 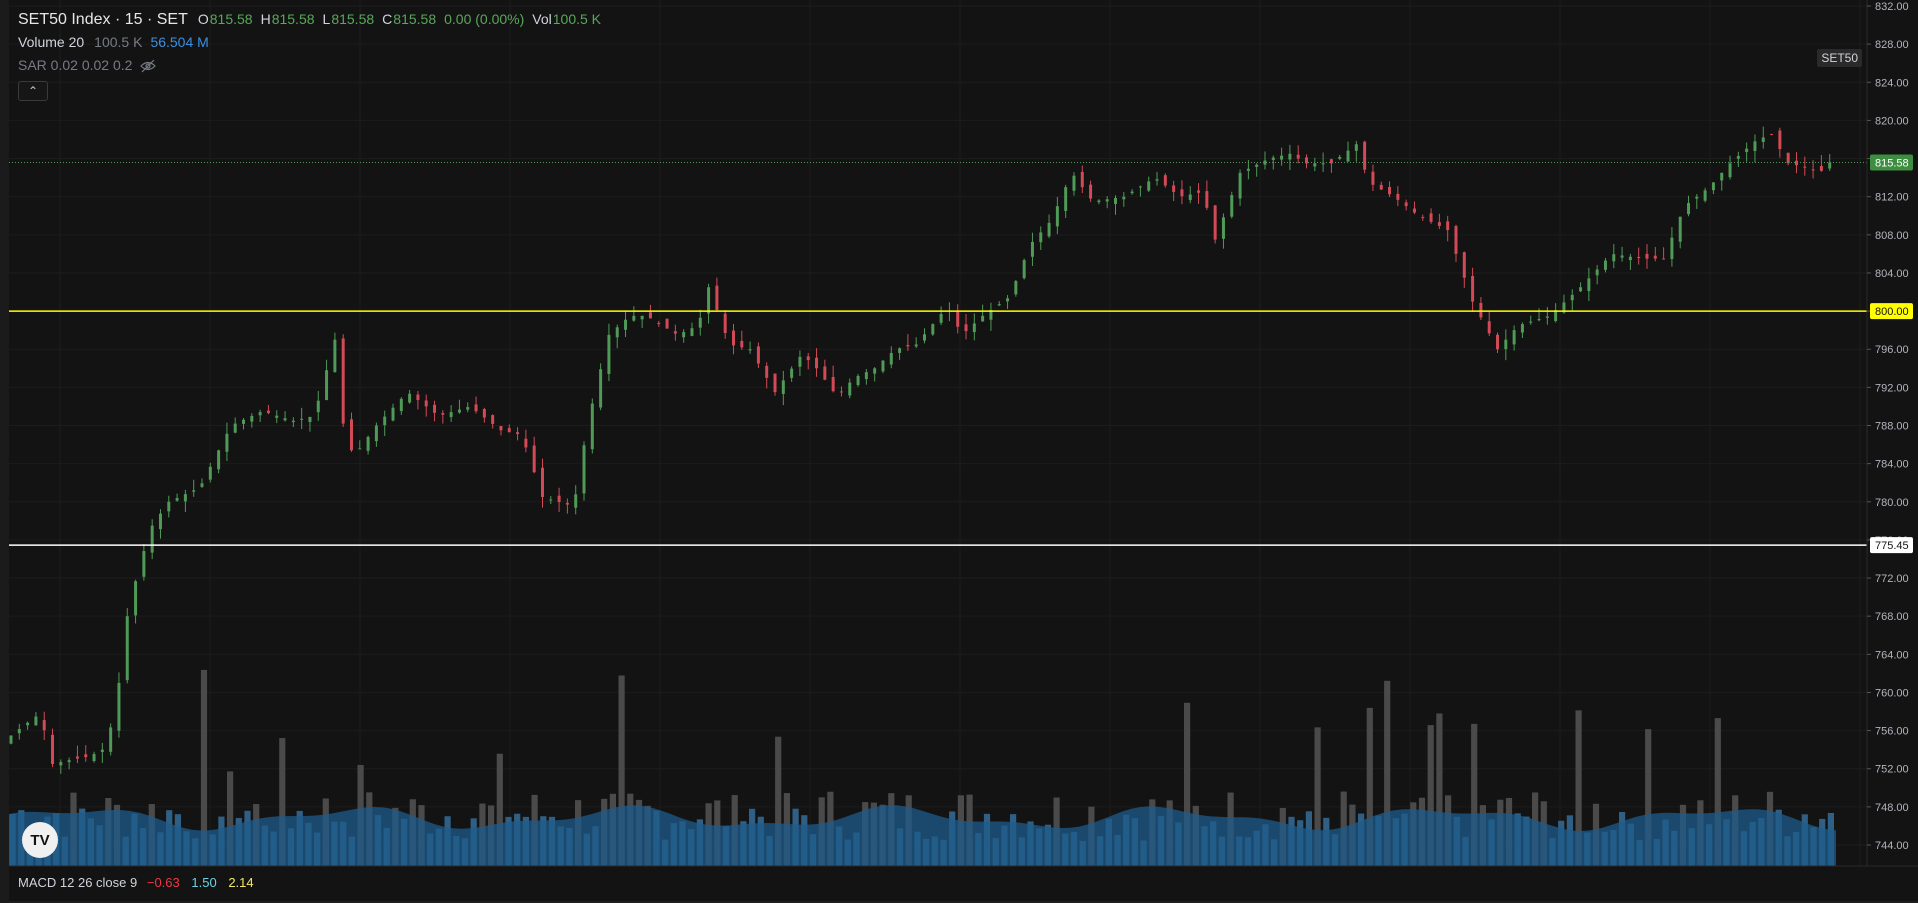 I want to click on hidden-eye-icon, so click(x=148, y=66).